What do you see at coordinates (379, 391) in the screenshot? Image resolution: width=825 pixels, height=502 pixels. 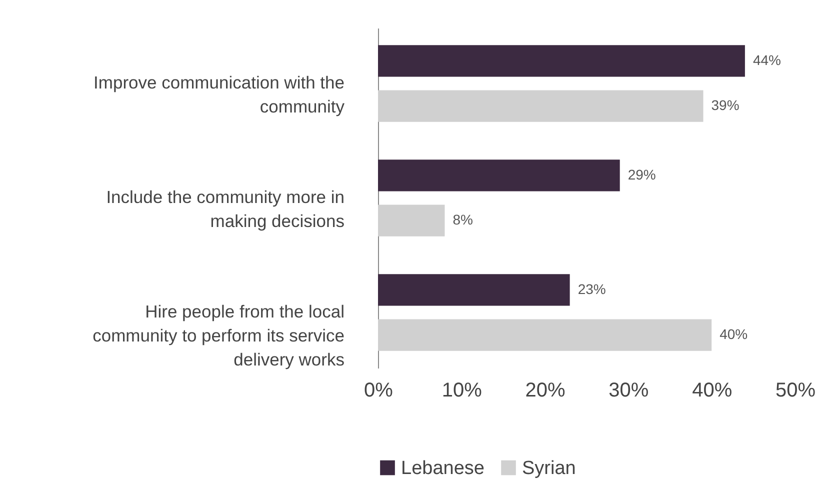 I see `x-tick-label: 0%` at bounding box center [379, 391].